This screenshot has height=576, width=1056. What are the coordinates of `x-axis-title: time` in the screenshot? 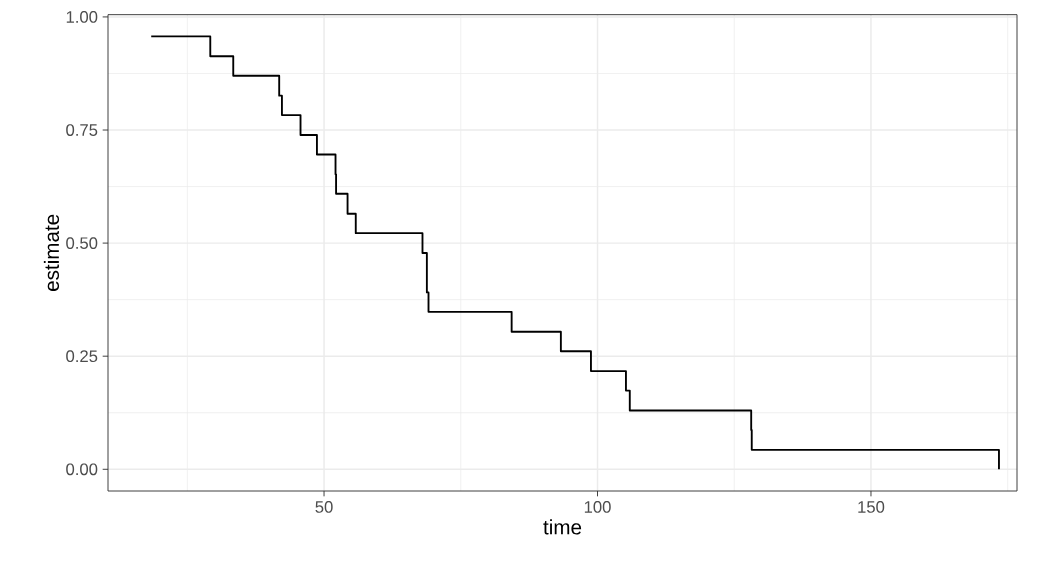 It's located at (562, 527).